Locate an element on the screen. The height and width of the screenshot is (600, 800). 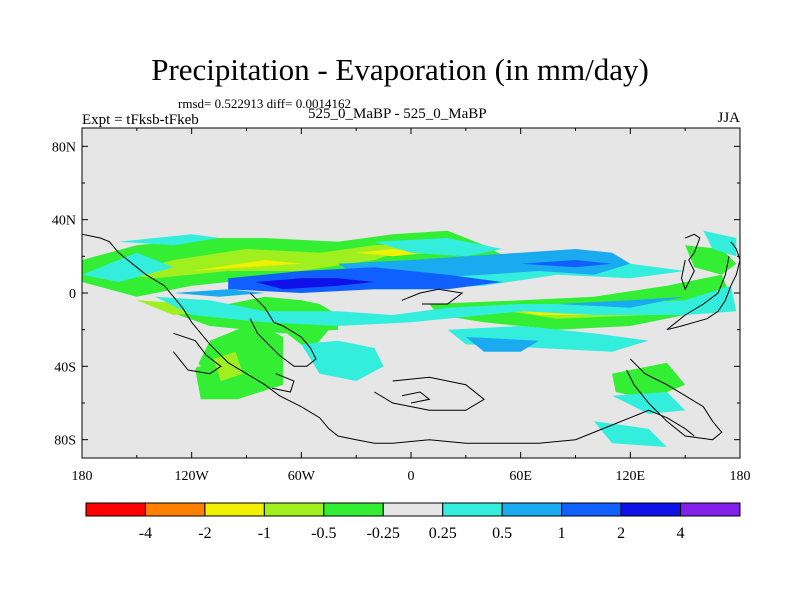
x-tick-label-1: 120W is located at coordinates (192, 476).